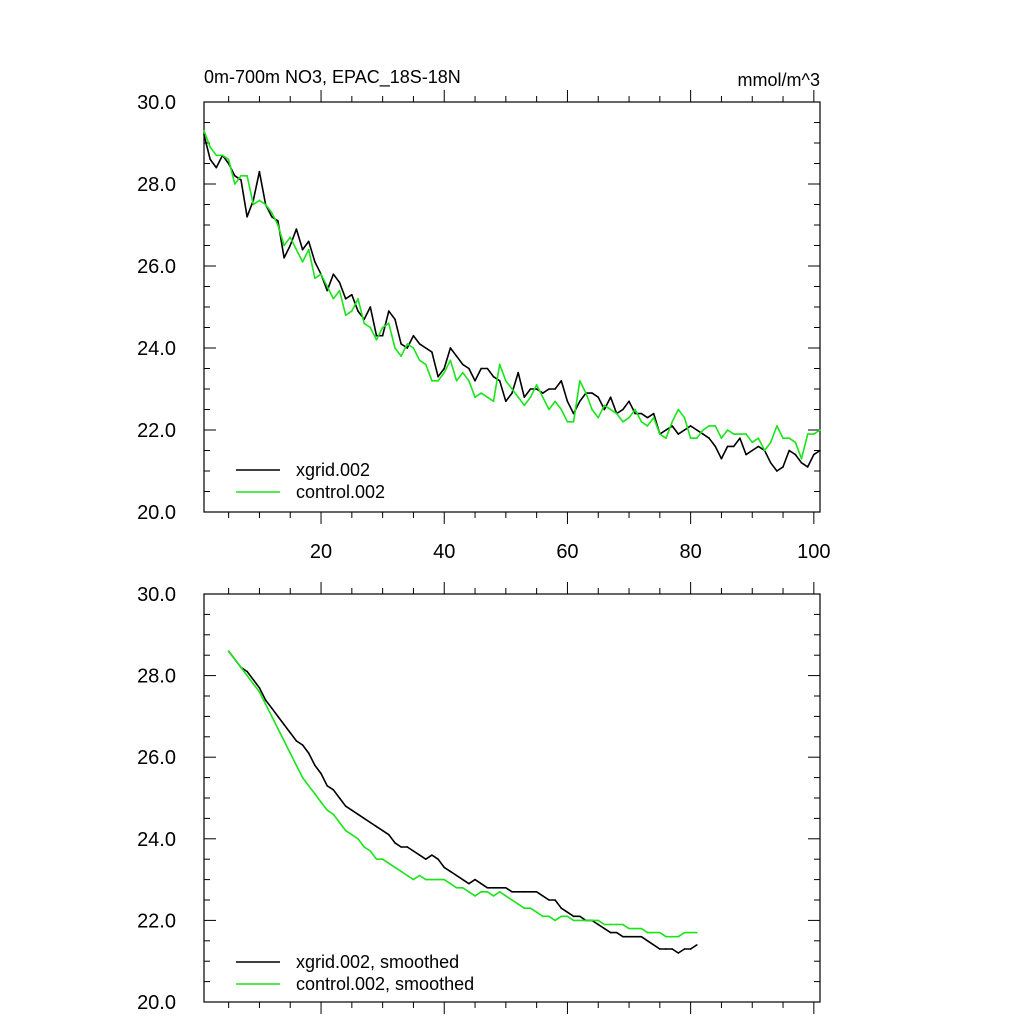 Image resolution: width=1024 pixels, height=1024 pixels. I want to click on y-tick-label: 20.0, so click(156, 1003).